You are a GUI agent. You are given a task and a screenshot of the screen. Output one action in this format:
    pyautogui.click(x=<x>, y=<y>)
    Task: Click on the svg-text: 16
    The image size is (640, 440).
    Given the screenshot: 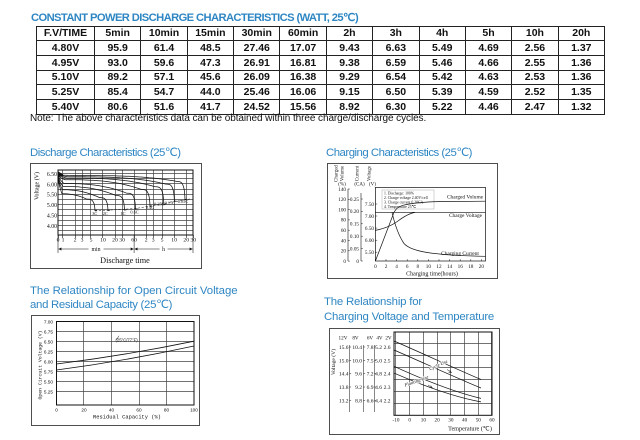 What is the action you would take?
    pyautogui.click(x=461, y=267)
    